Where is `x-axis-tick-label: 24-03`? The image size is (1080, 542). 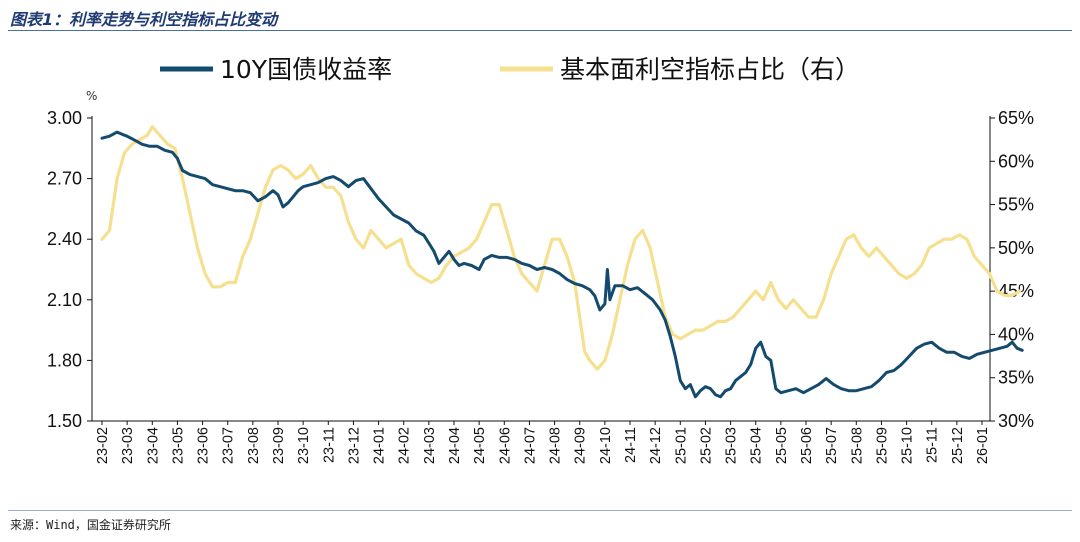 x-axis-tick-label: 24-03 is located at coordinates (430, 445).